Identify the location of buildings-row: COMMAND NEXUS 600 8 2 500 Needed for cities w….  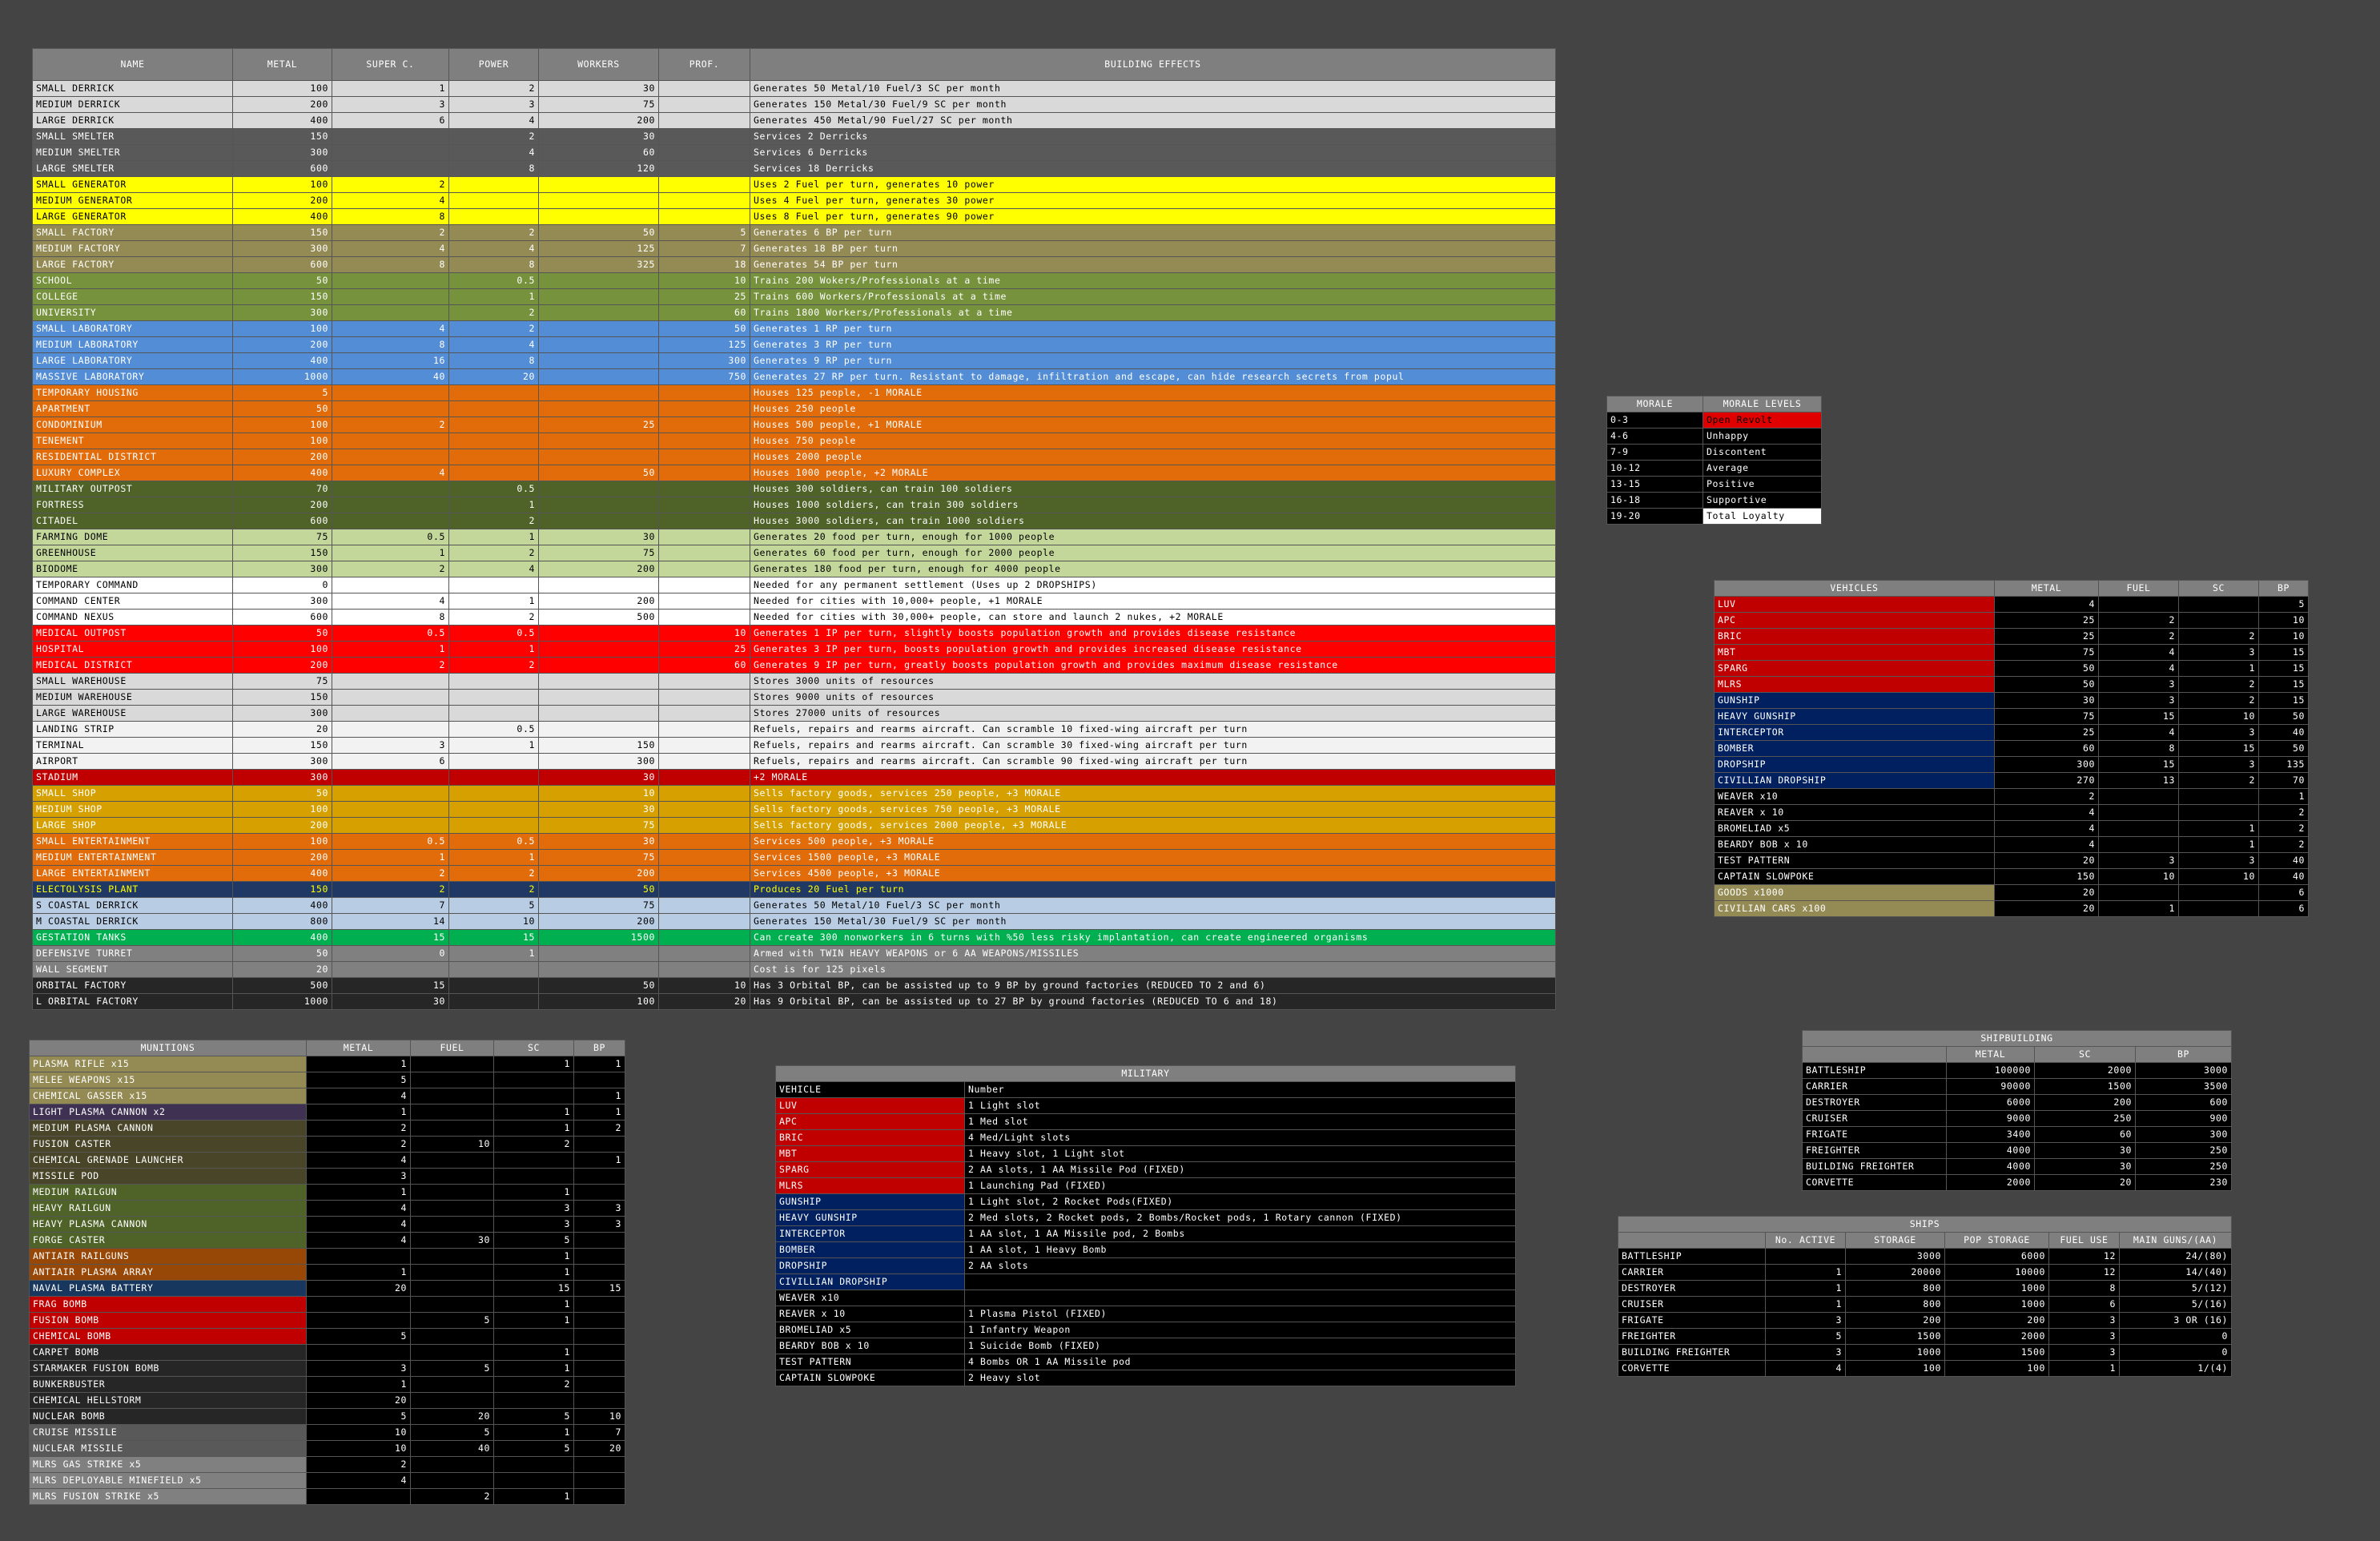
(794, 617).